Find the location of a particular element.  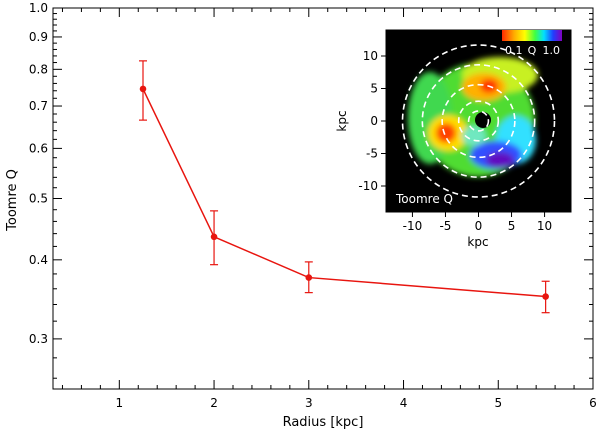

x-tick-label: 1 is located at coordinates (119, 403).